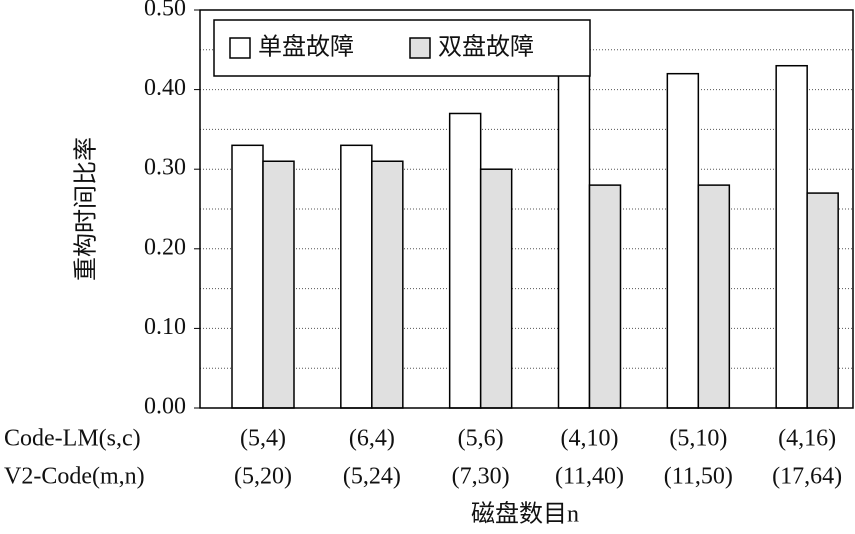  I want to click on x-tick-label: (5,20), so click(263, 477).